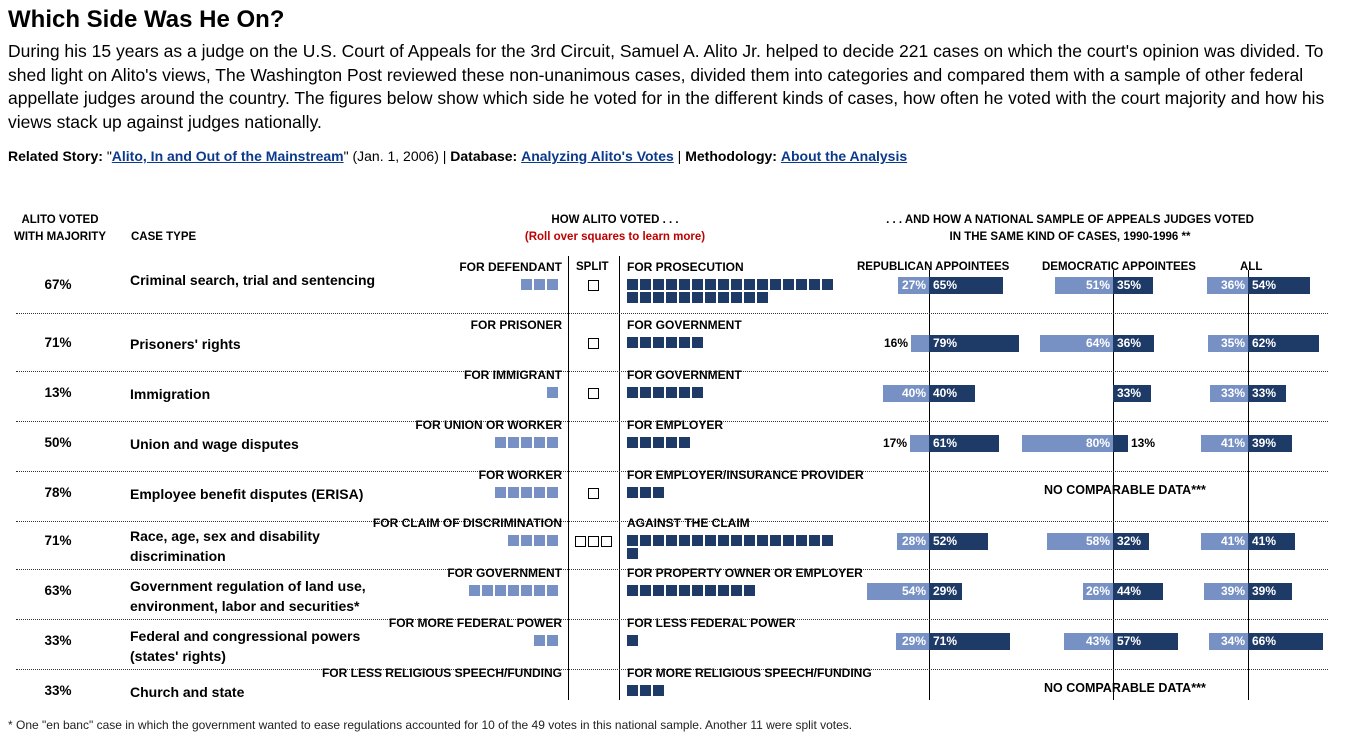 The width and height of the screenshot is (1350, 733). What do you see at coordinates (597, 156) in the screenshot?
I see `database-link: Analyzing Alito's Votes` at bounding box center [597, 156].